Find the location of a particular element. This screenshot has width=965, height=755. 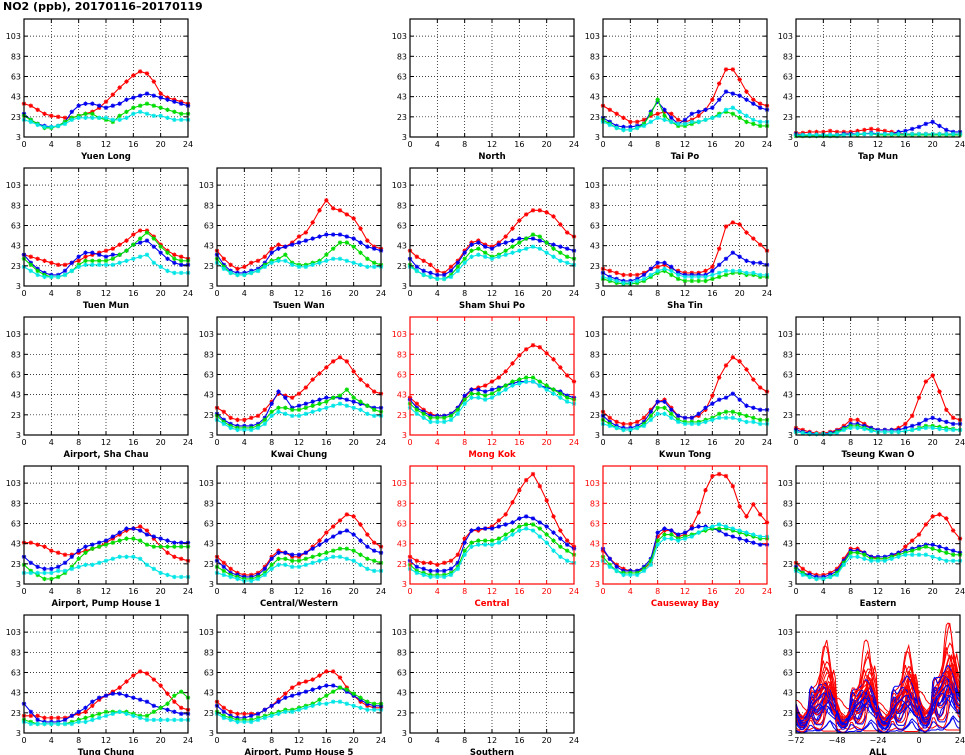

x-tick-label: 4 is located at coordinates (51, 740).